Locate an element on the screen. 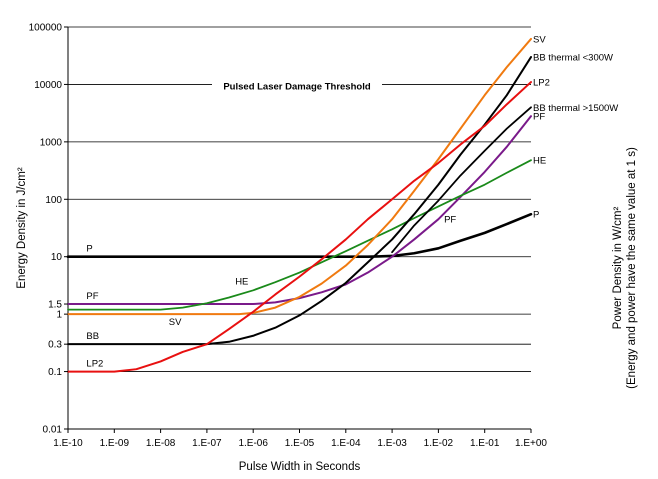 This screenshot has width=658, height=479. y-tick-label: 100 is located at coordinates (53, 200).